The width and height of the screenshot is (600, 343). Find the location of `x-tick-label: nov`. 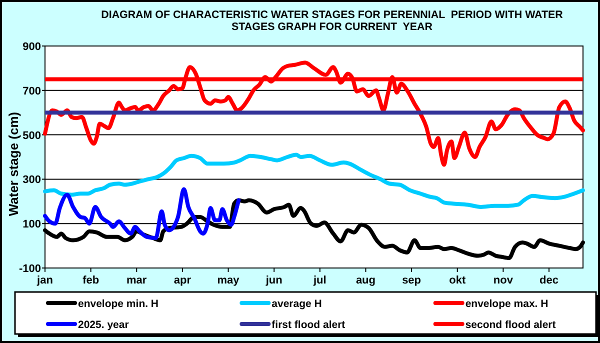

x-tick-label: nov is located at coordinates (503, 280).